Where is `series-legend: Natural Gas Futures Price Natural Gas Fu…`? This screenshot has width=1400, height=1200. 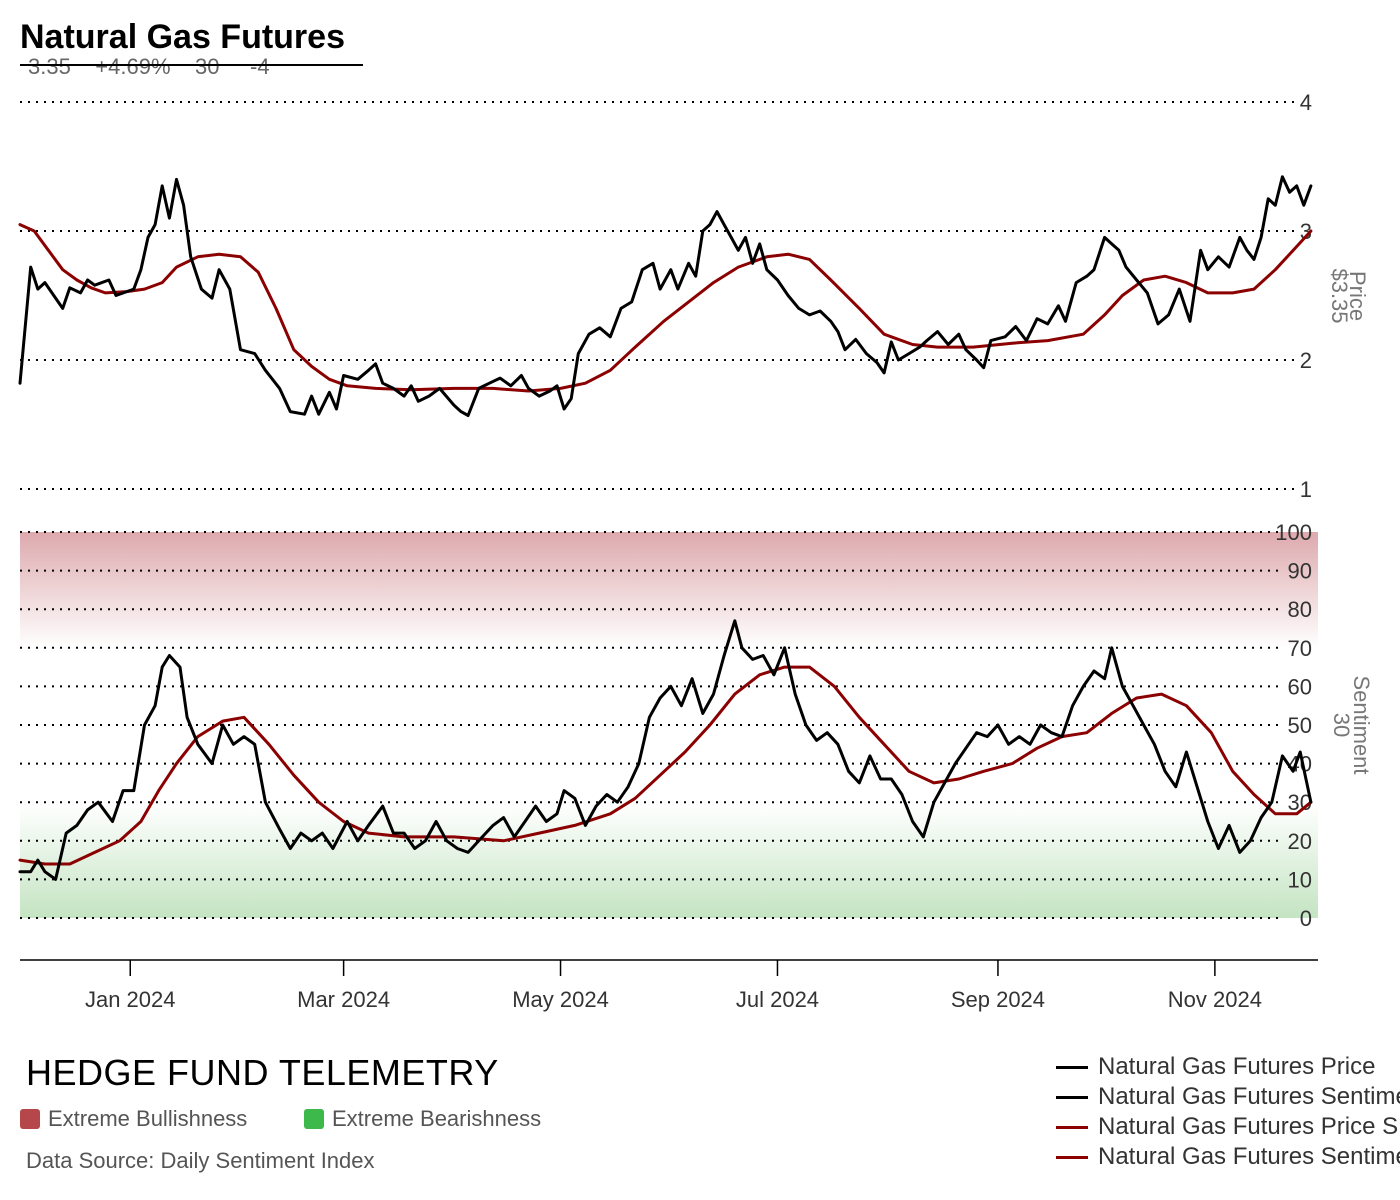 series-legend: Natural Gas Futures Price Natural Gas Fu… is located at coordinates (1228, 1112).